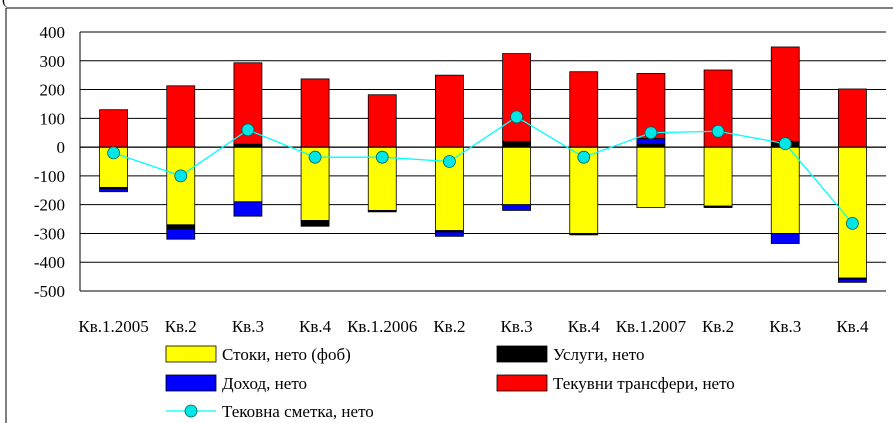  Describe the element at coordinates (644, 383) in the screenshot. I see `legend-label-3: Текувни трансфери, нето` at that location.